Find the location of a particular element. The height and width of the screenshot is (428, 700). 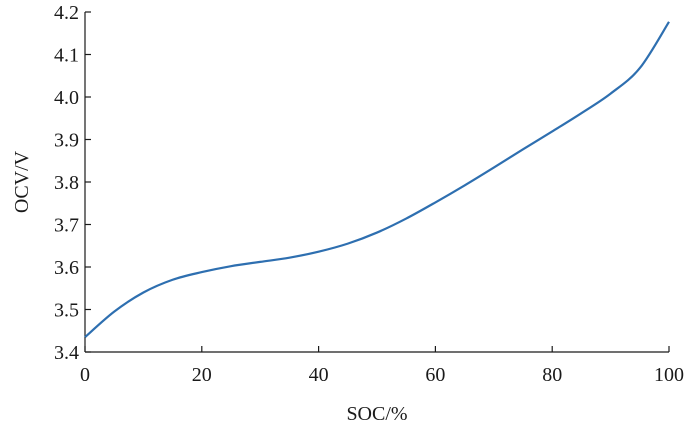

x-tick-label: 20 is located at coordinates (202, 375).